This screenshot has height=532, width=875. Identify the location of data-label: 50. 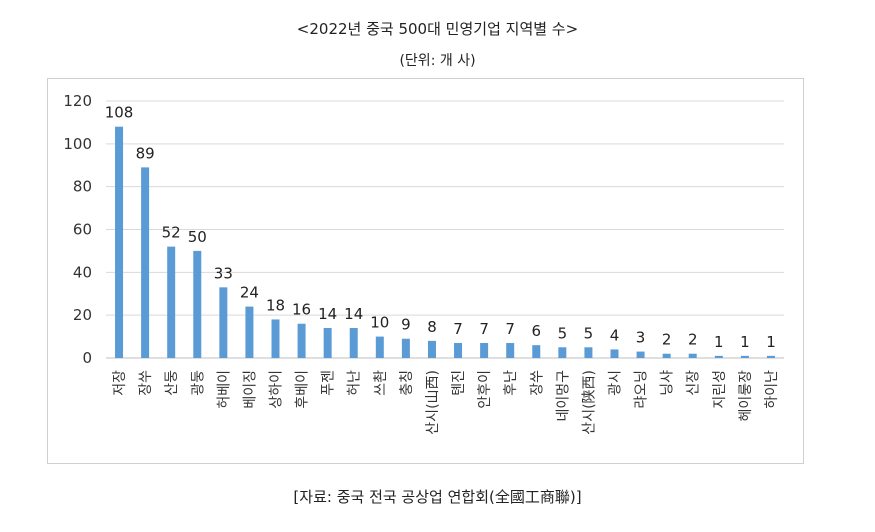
(197, 237).